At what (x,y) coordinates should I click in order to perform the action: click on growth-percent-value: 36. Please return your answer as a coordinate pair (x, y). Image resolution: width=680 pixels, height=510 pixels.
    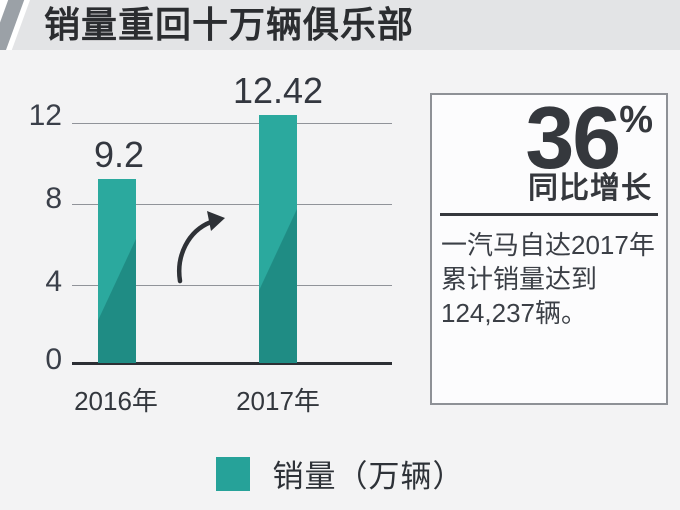
    Looking at the image, I should click on (573, 137).